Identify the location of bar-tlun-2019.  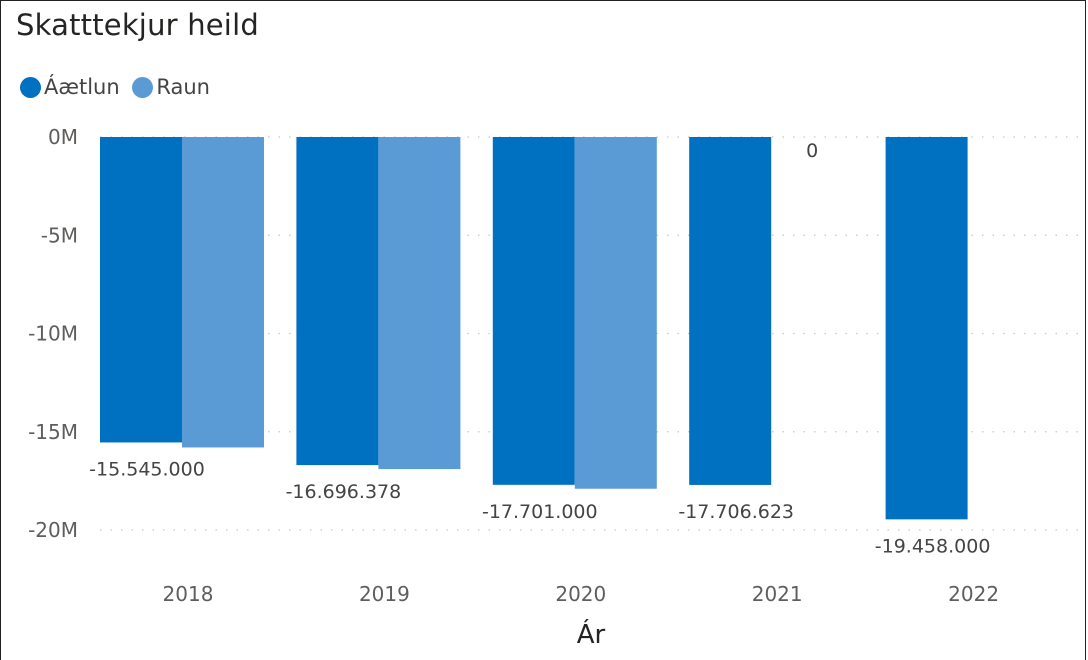
(337, 301).